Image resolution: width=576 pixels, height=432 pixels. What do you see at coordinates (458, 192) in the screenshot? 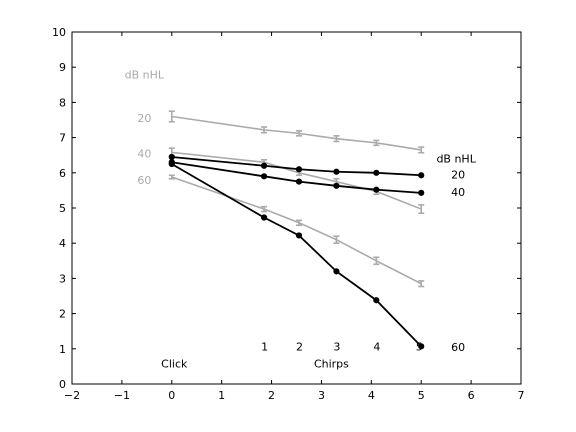
I see `black-level-label: 40` at bounding box center [458, 192].